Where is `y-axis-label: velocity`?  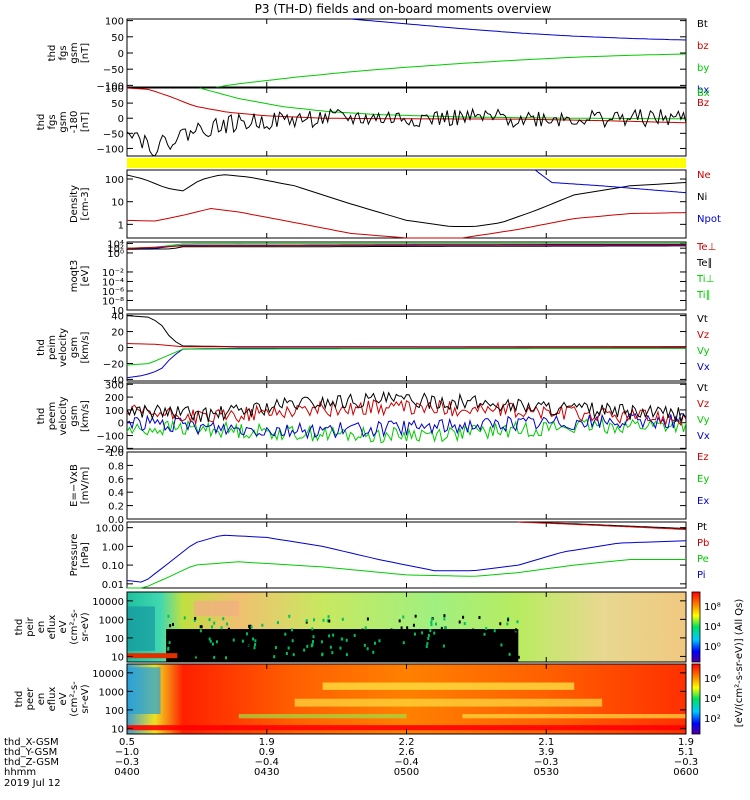
y-axis-label: velocity is located at coordinates (63, 347).